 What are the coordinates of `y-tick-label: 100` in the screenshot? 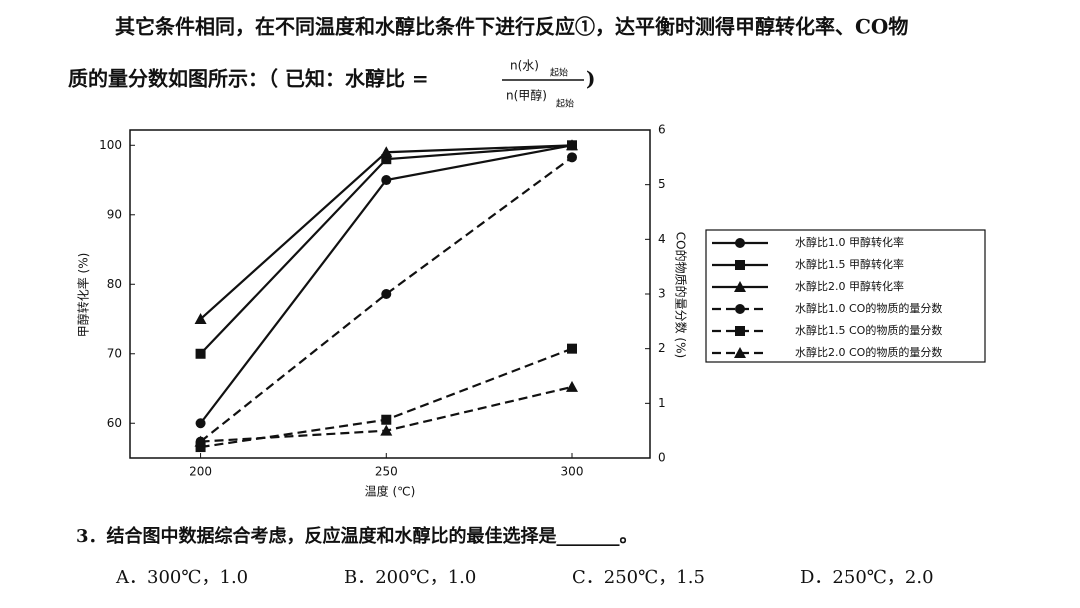 It's located at (110, 145).